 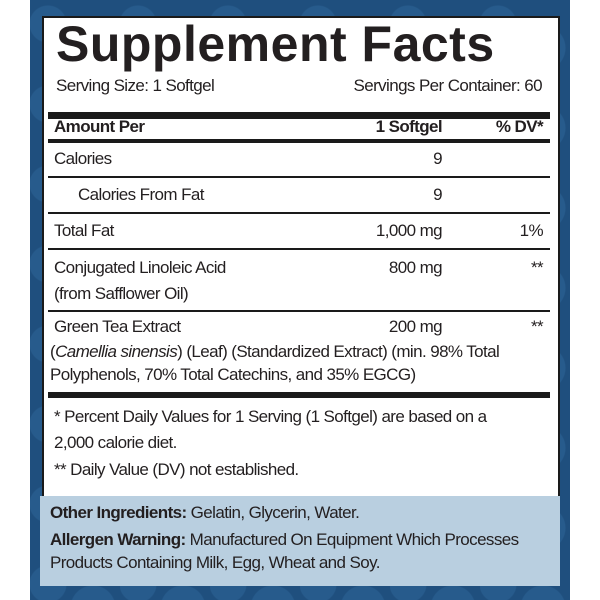 What do you see at coordinates (115, 442) in the screenshot?
I see `footnote-2: 2,000 calorie diet.` at bounding box center [115, 442].